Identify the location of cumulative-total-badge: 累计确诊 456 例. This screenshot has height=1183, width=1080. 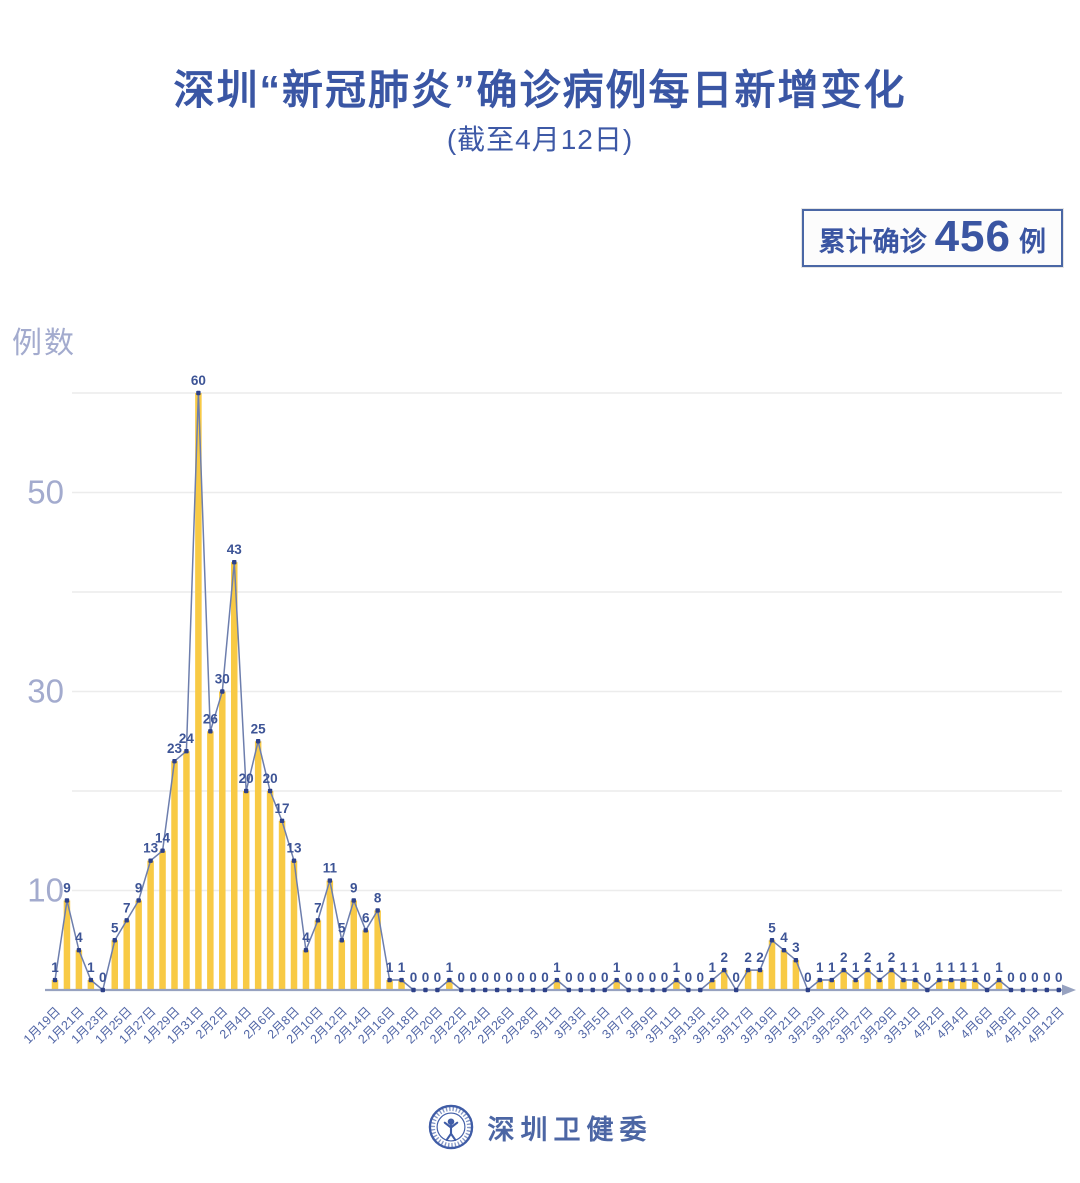
(932, 238).